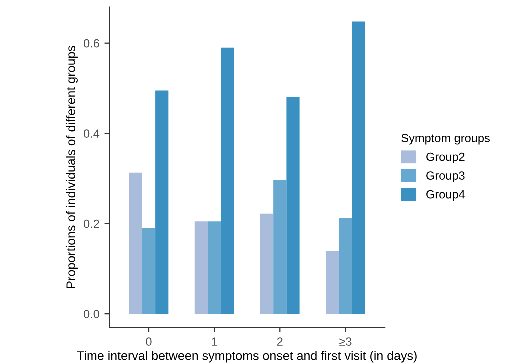  Describe the element at coordinates (446, 196) in the screenshot. I see `legend-label: Group4` at that location.